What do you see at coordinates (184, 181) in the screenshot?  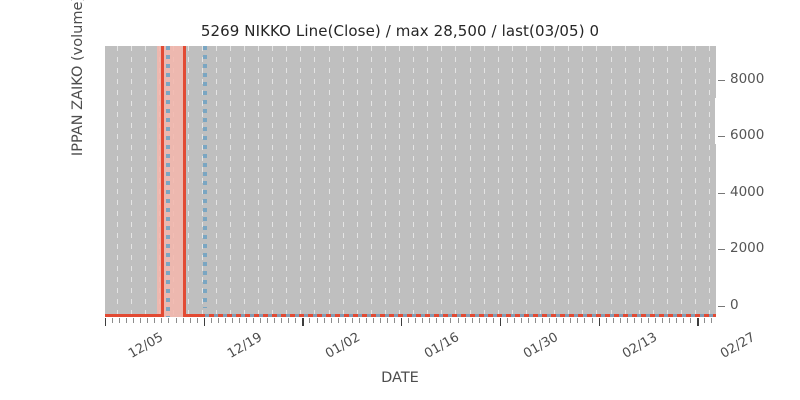 I see `zaiko-spike-fall` at bounding box center [184, 181].